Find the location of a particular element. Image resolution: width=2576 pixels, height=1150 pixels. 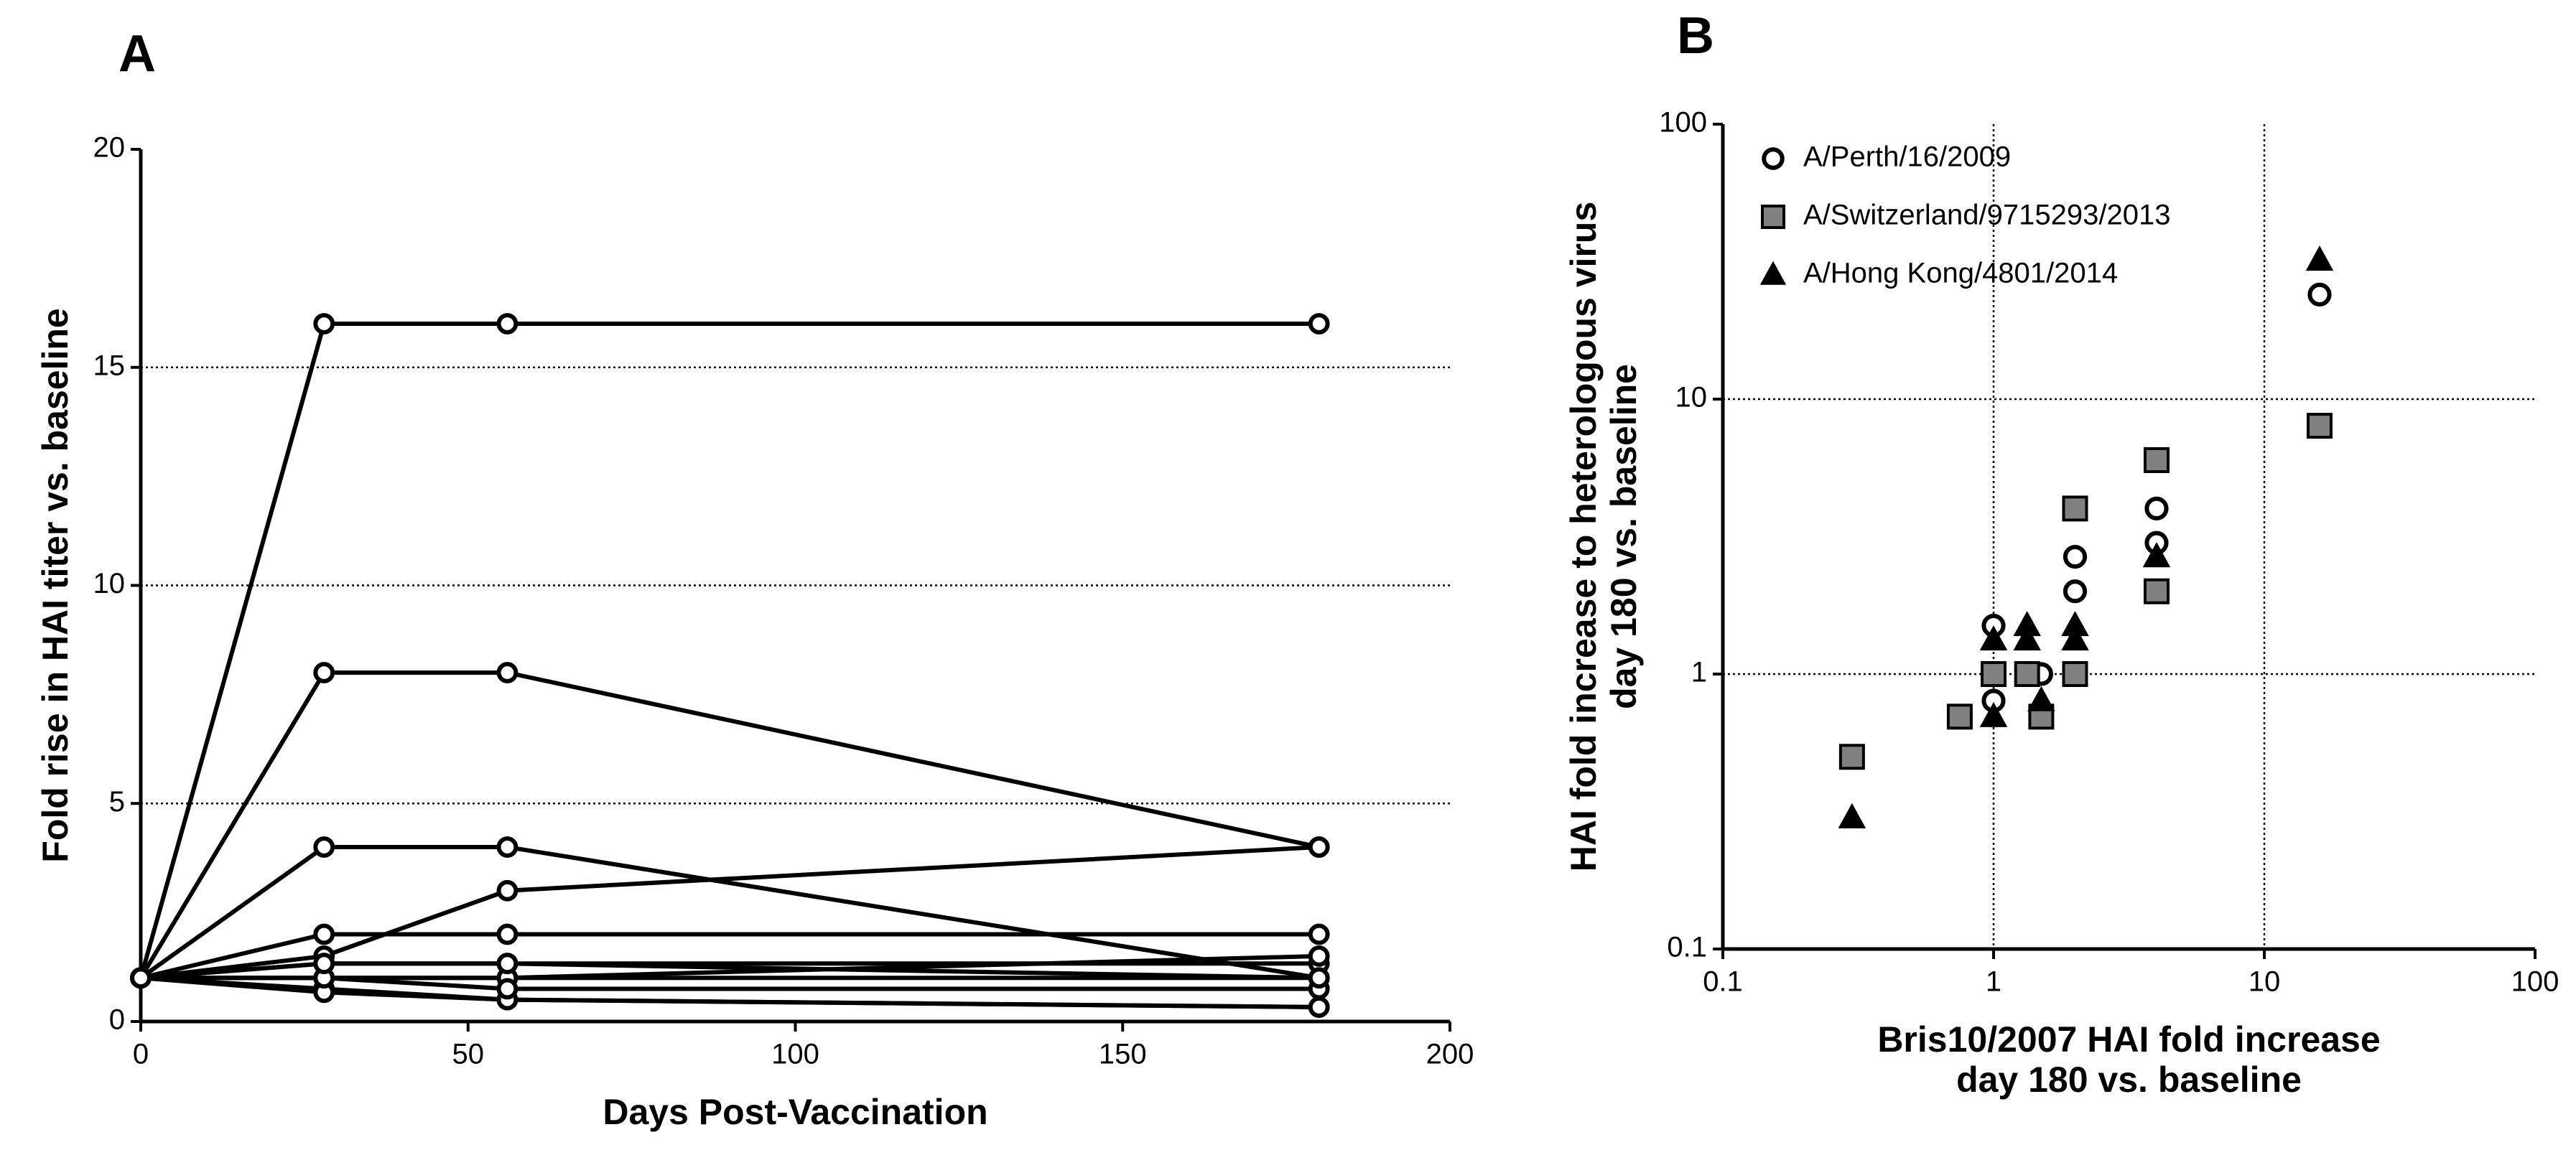

x-tick-label: 10 is located at coordinates (2265, 982).